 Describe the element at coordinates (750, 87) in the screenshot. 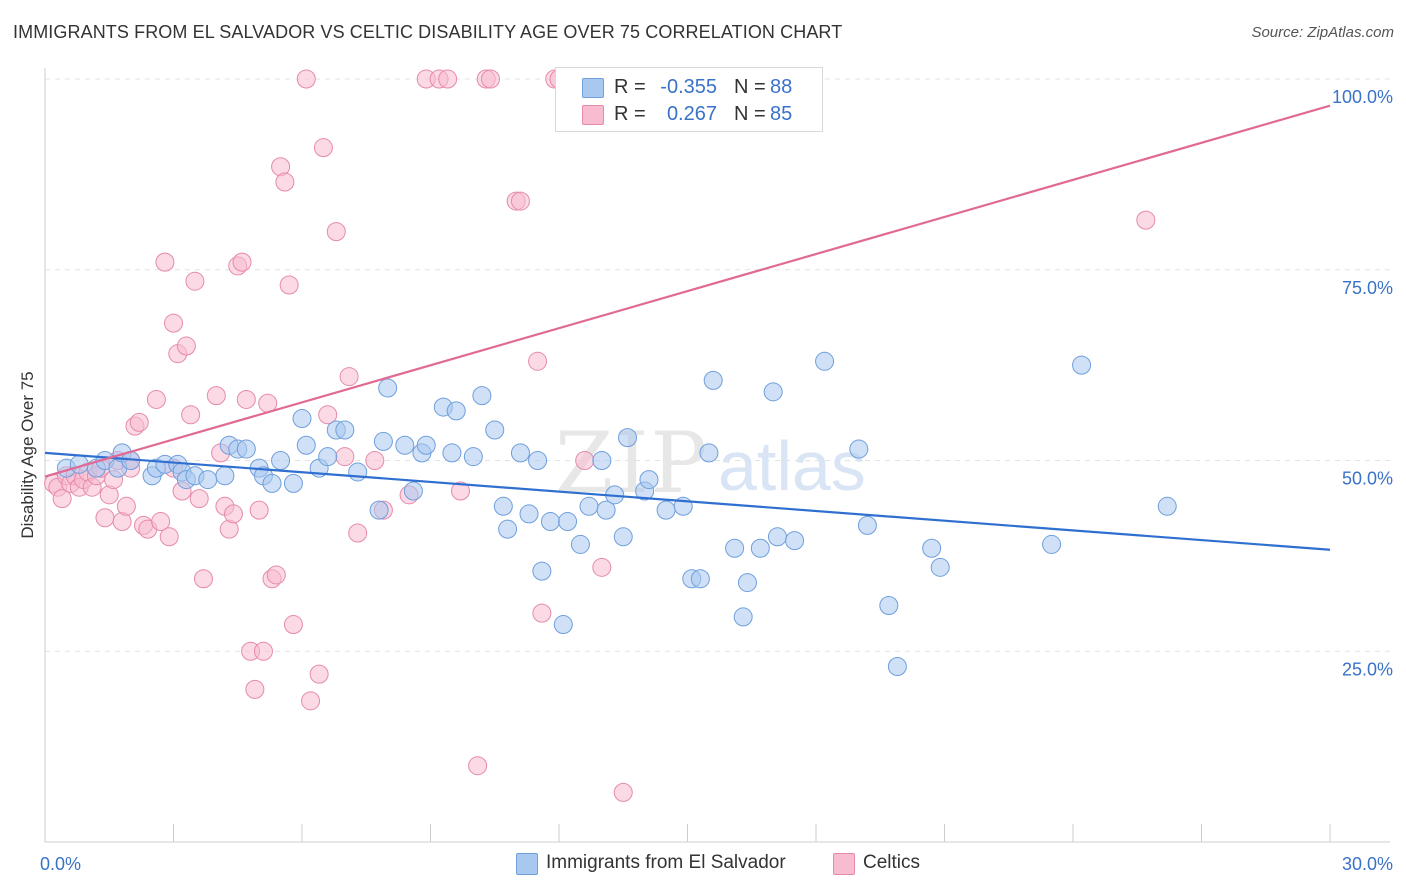

I see `legend-n-label: N =` at that location.